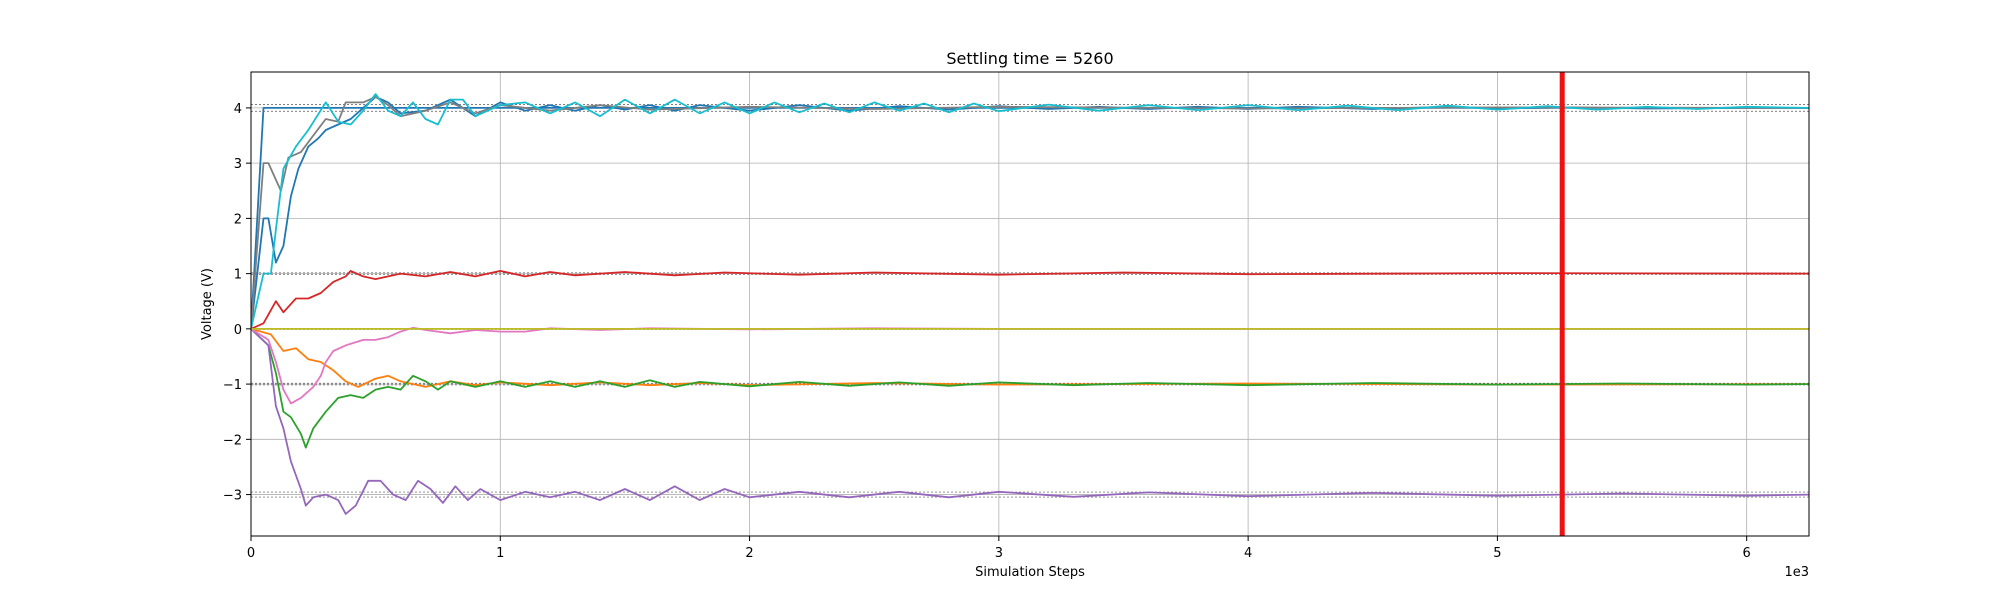 The image size is (2000, 600). What do you see at coordinates (1030, 572) in the screenshot?
I see `x-axis-label: Simulation Steps` at bounding box center [1030, 572].